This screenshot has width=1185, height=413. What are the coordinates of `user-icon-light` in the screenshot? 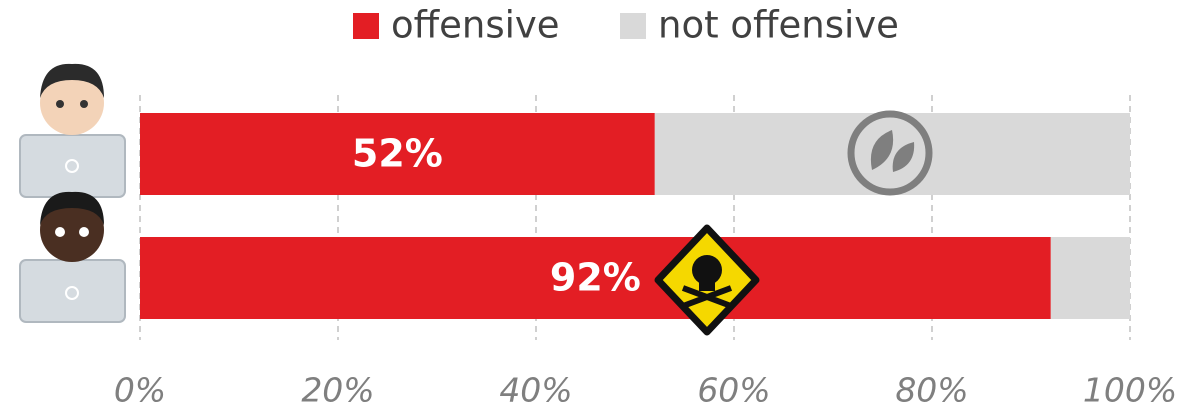 It's located at (72, 130).